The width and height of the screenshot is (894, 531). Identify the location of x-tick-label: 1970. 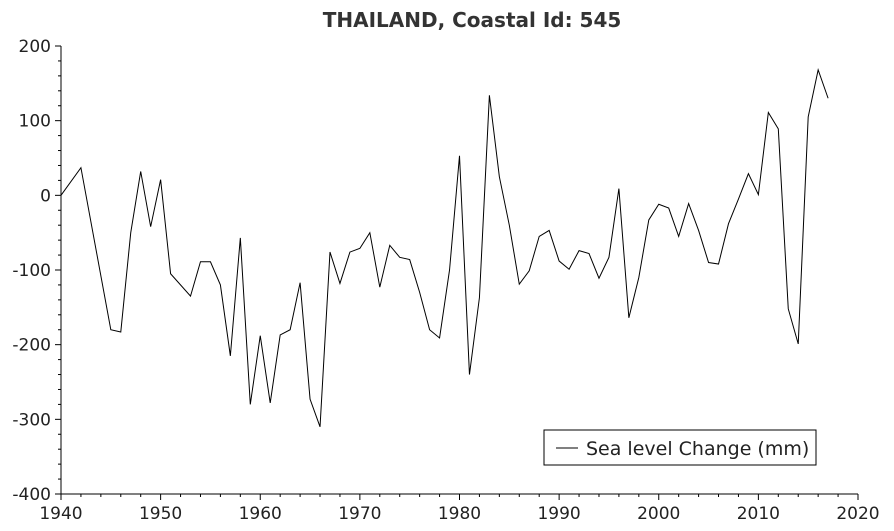
(359, 514).